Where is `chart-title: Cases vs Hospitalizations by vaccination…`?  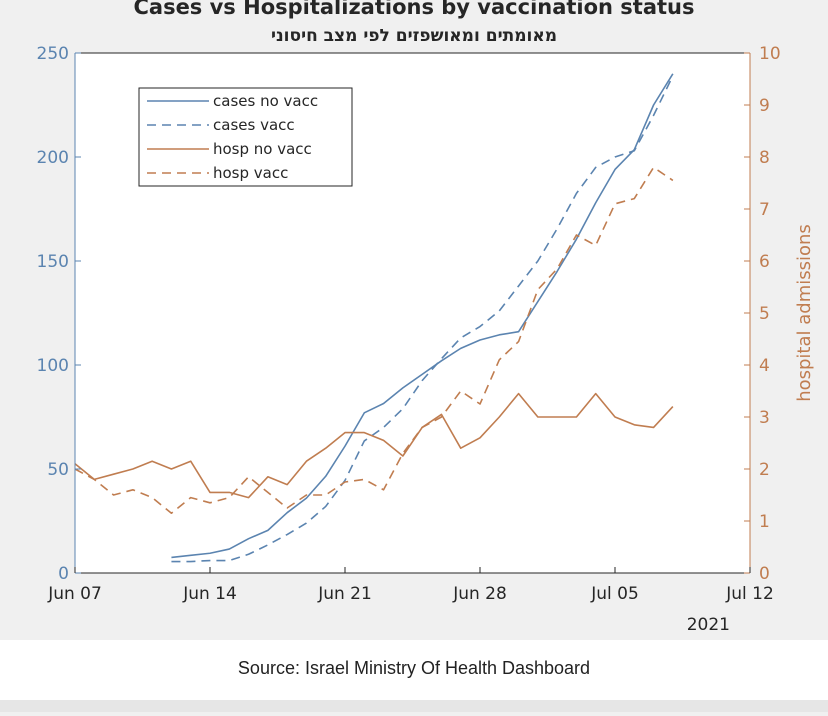
chart-title: Cases vs Hospitalizations by vaccination… is located at coordinates (413, 9).